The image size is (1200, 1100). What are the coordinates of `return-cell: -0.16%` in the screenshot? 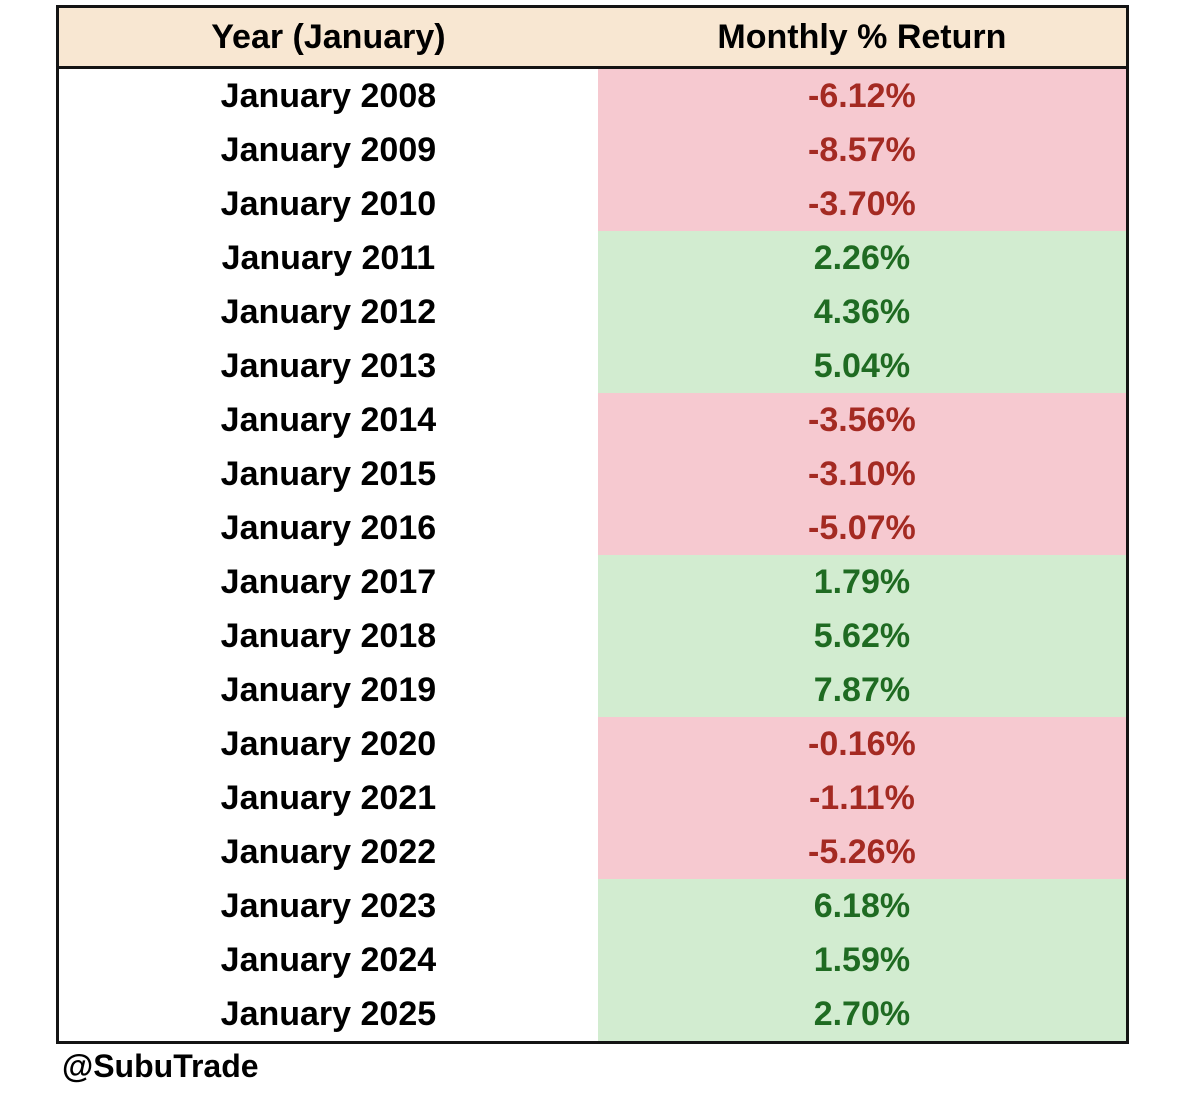 It's located at (861, 744).